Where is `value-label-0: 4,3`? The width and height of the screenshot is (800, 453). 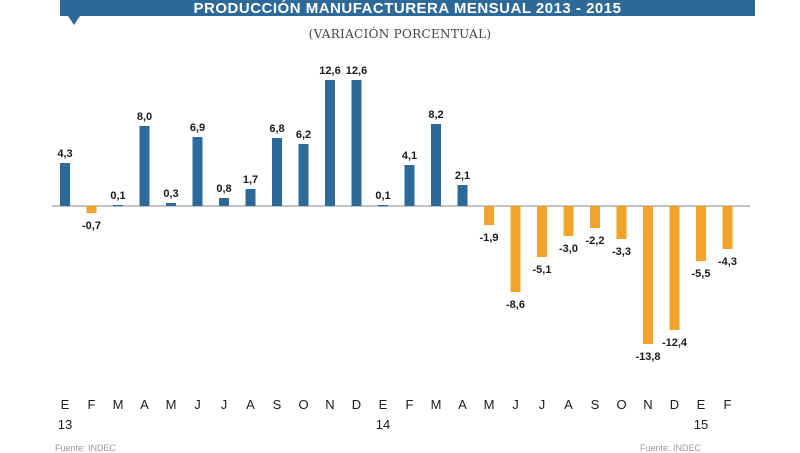 value-label-0: 4,3 is located at coordinates (64, 154).